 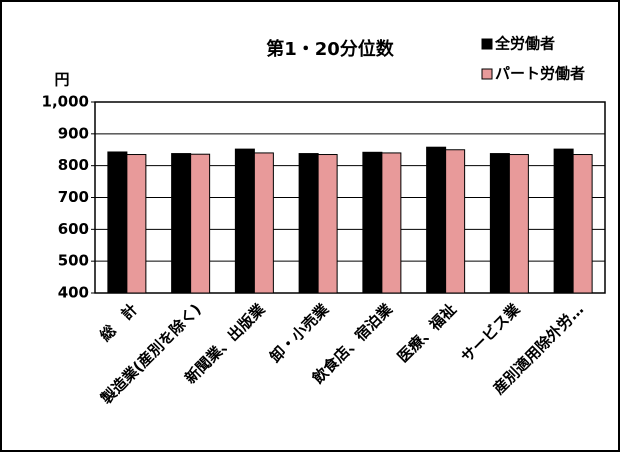 What do you see at coordinates (524, 44) in the screenshot?
I see `legend-label: 全労働者` at bounding box center [524, 44].